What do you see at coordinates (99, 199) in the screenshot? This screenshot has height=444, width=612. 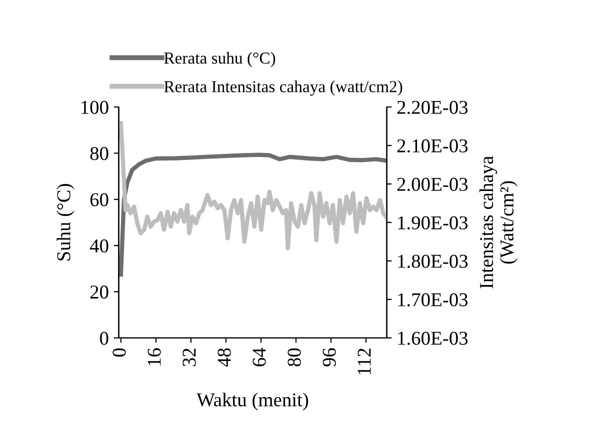 I see `y-tick-label: 60` at bounding box center [99, 199].